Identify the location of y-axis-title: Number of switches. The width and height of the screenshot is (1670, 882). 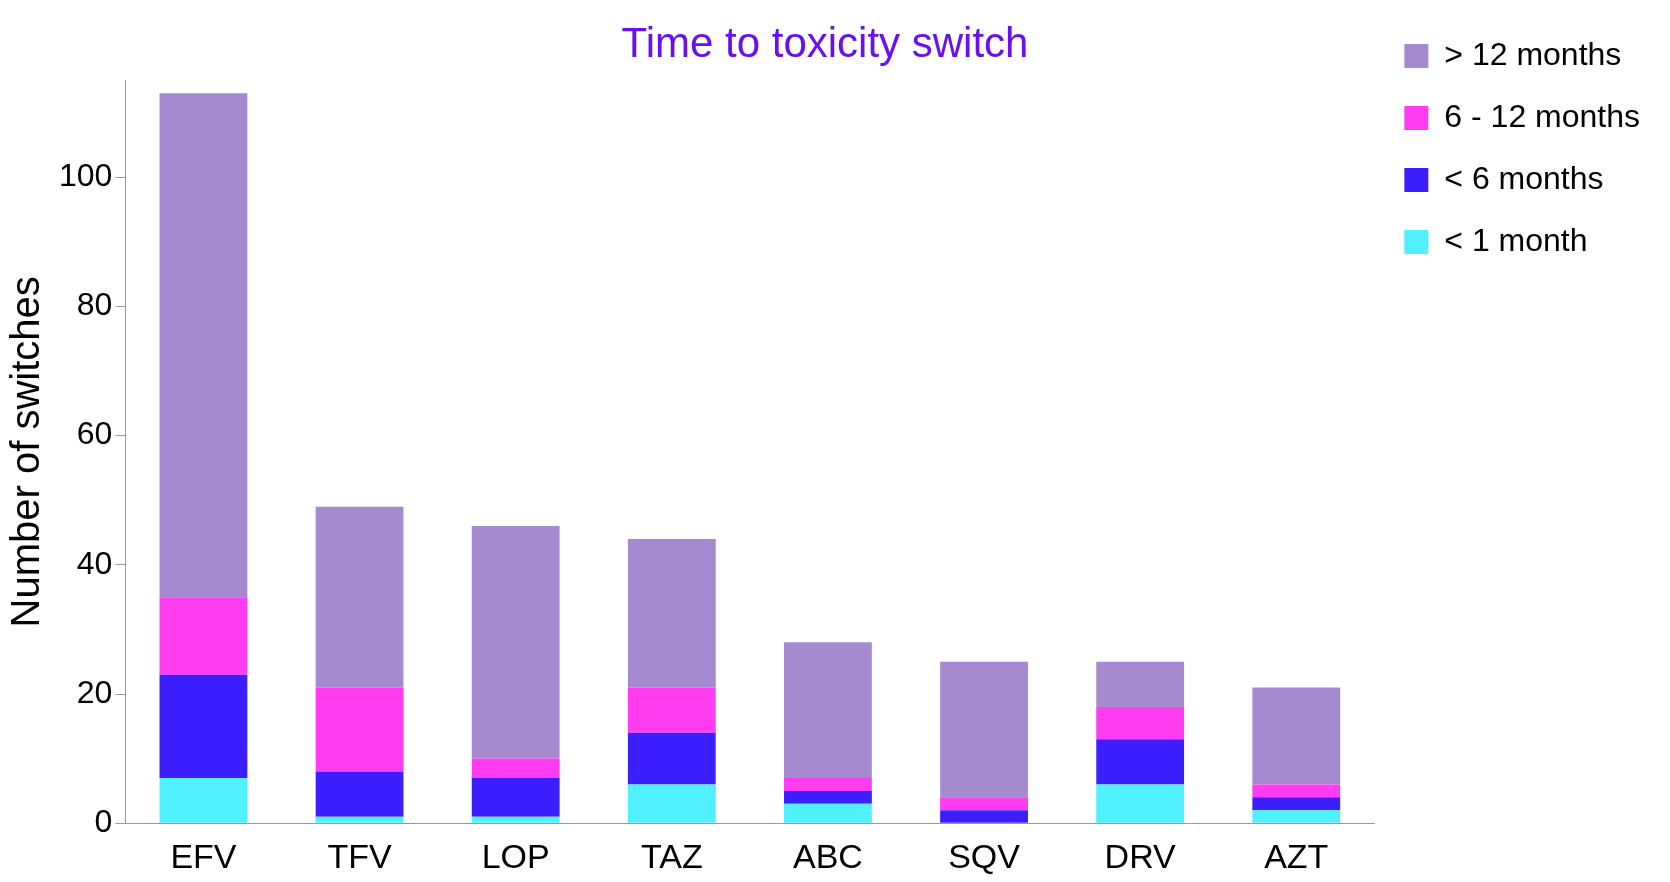
(25, 452).